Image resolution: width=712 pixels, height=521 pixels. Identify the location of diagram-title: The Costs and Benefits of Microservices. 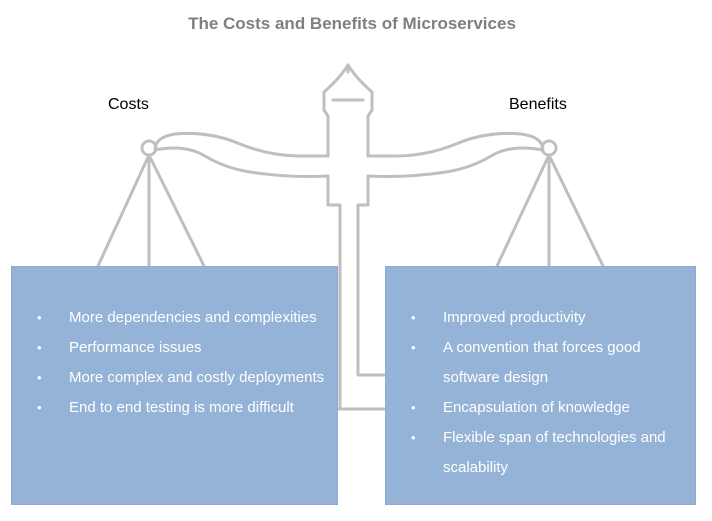
(352, 23).